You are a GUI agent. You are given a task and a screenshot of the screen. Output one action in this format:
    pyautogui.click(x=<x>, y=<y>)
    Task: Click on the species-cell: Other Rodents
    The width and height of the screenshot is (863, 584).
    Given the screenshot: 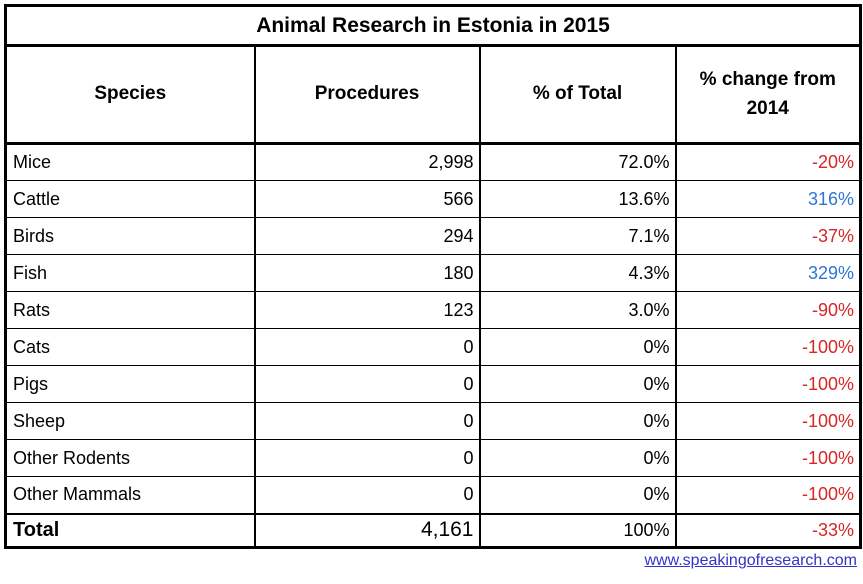 What is the action you would take?
    pyautogui.click(x=130, y=458)
    